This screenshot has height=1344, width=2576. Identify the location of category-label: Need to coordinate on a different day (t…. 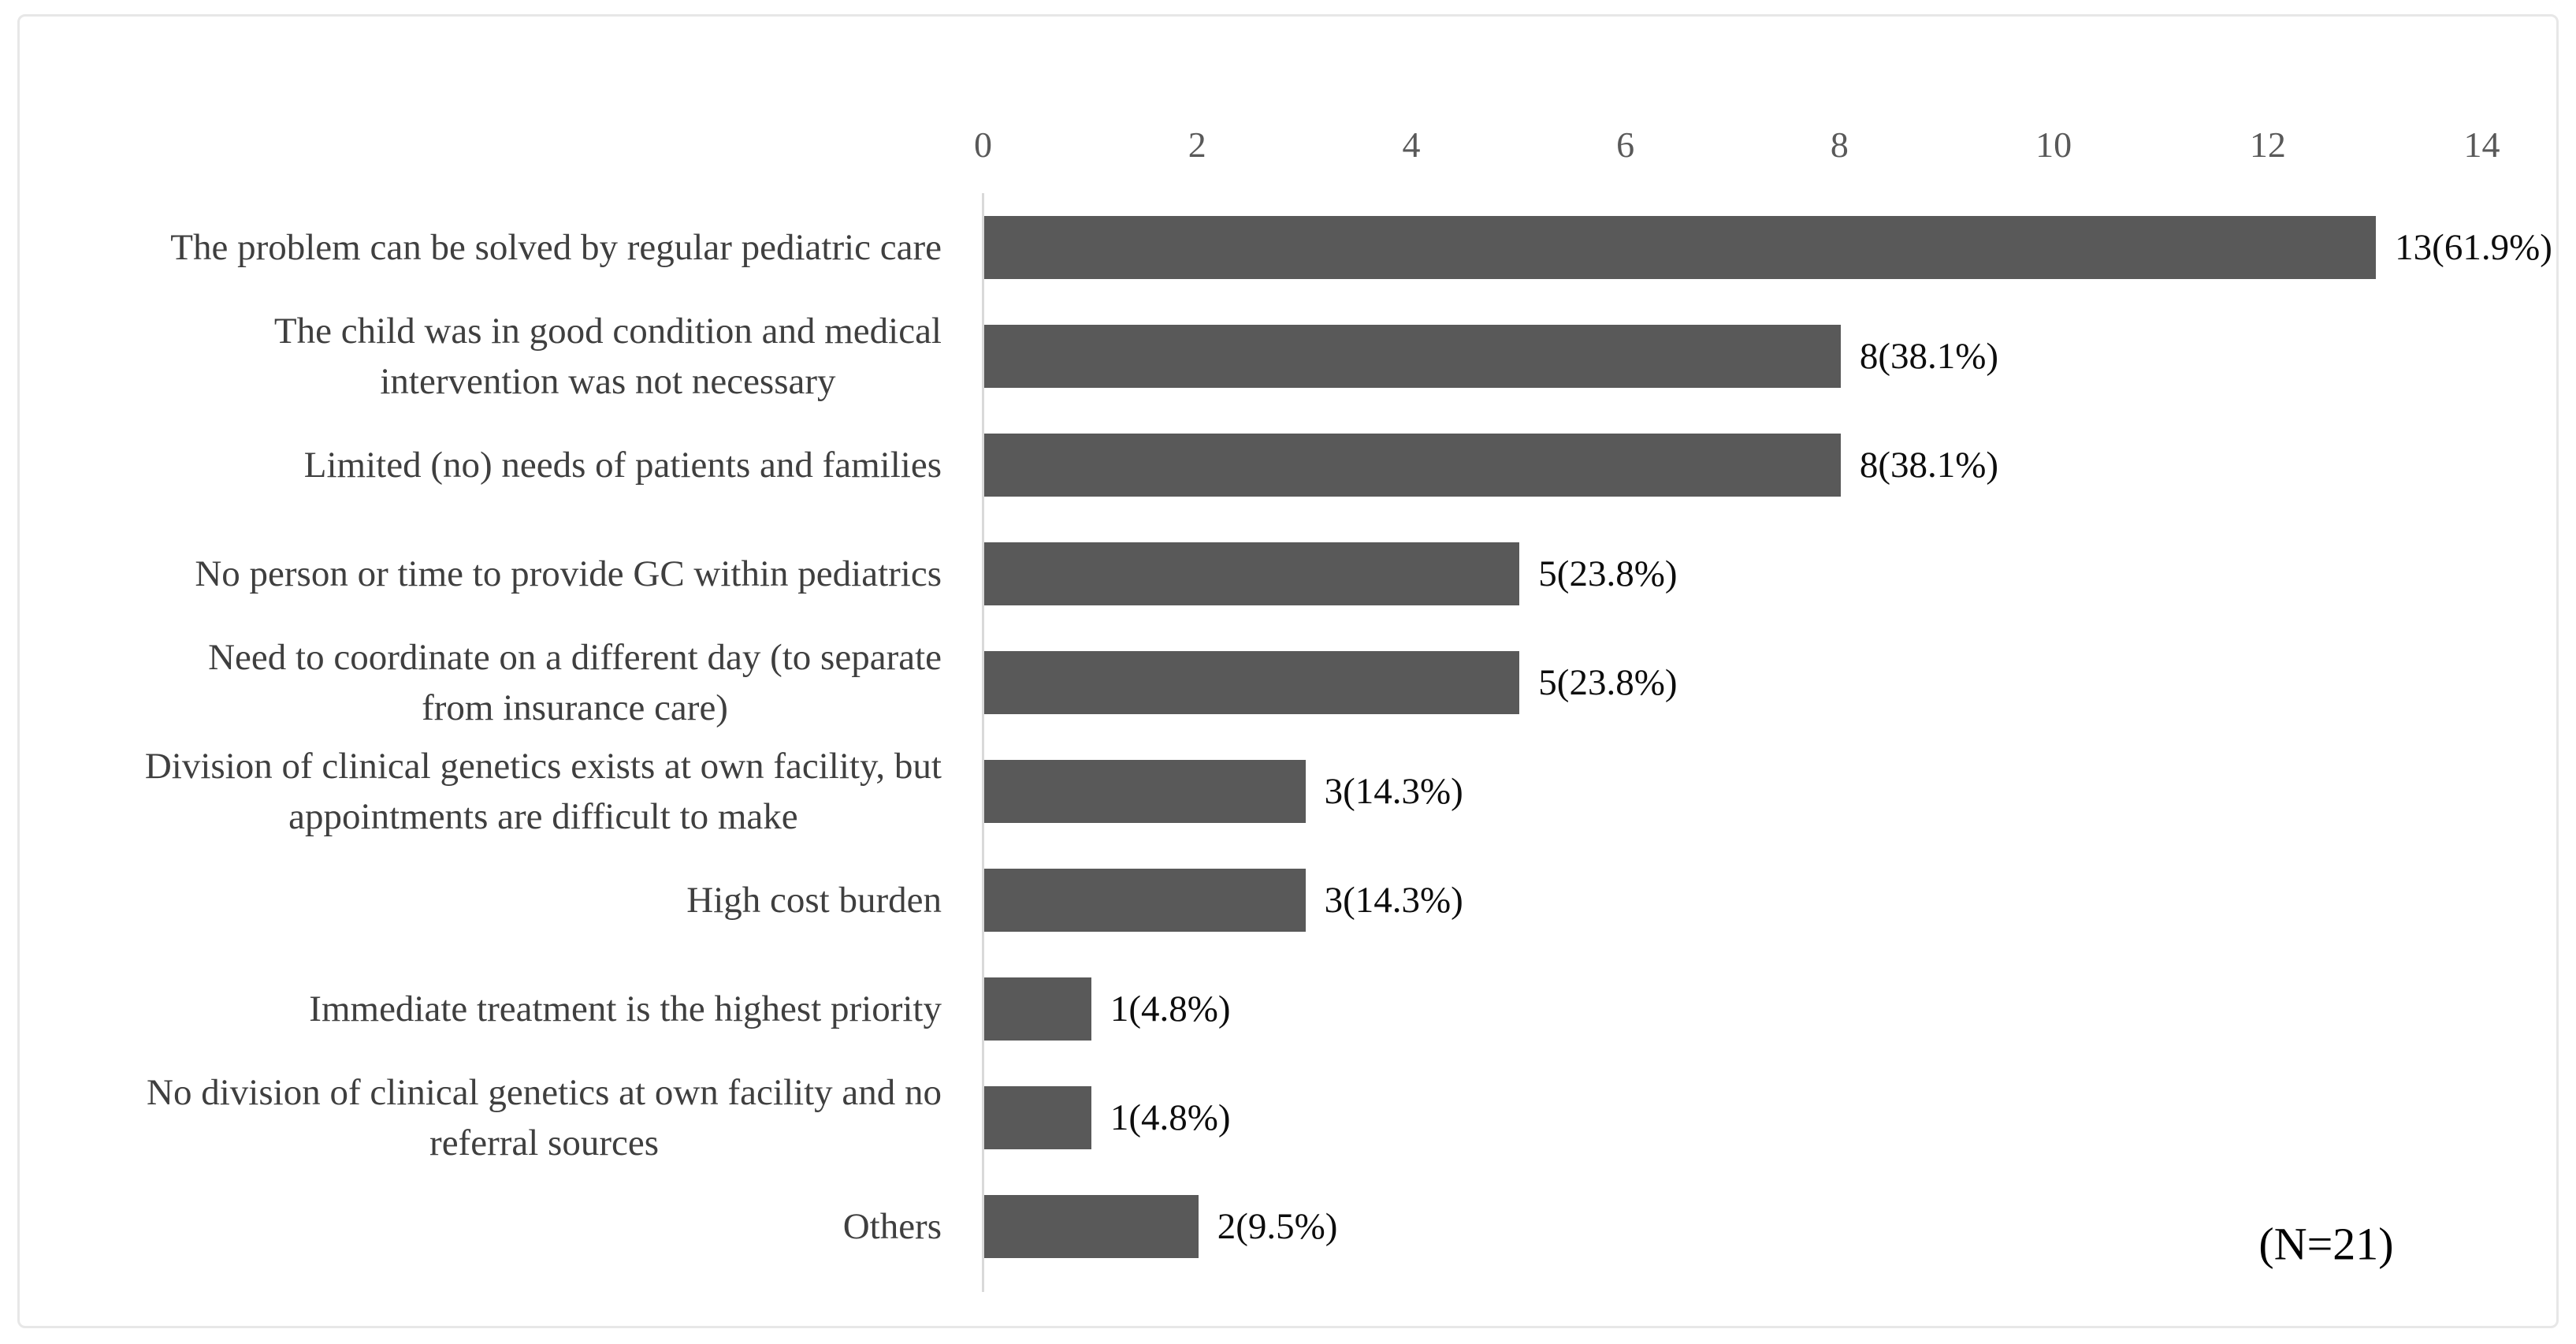
(575, 682).